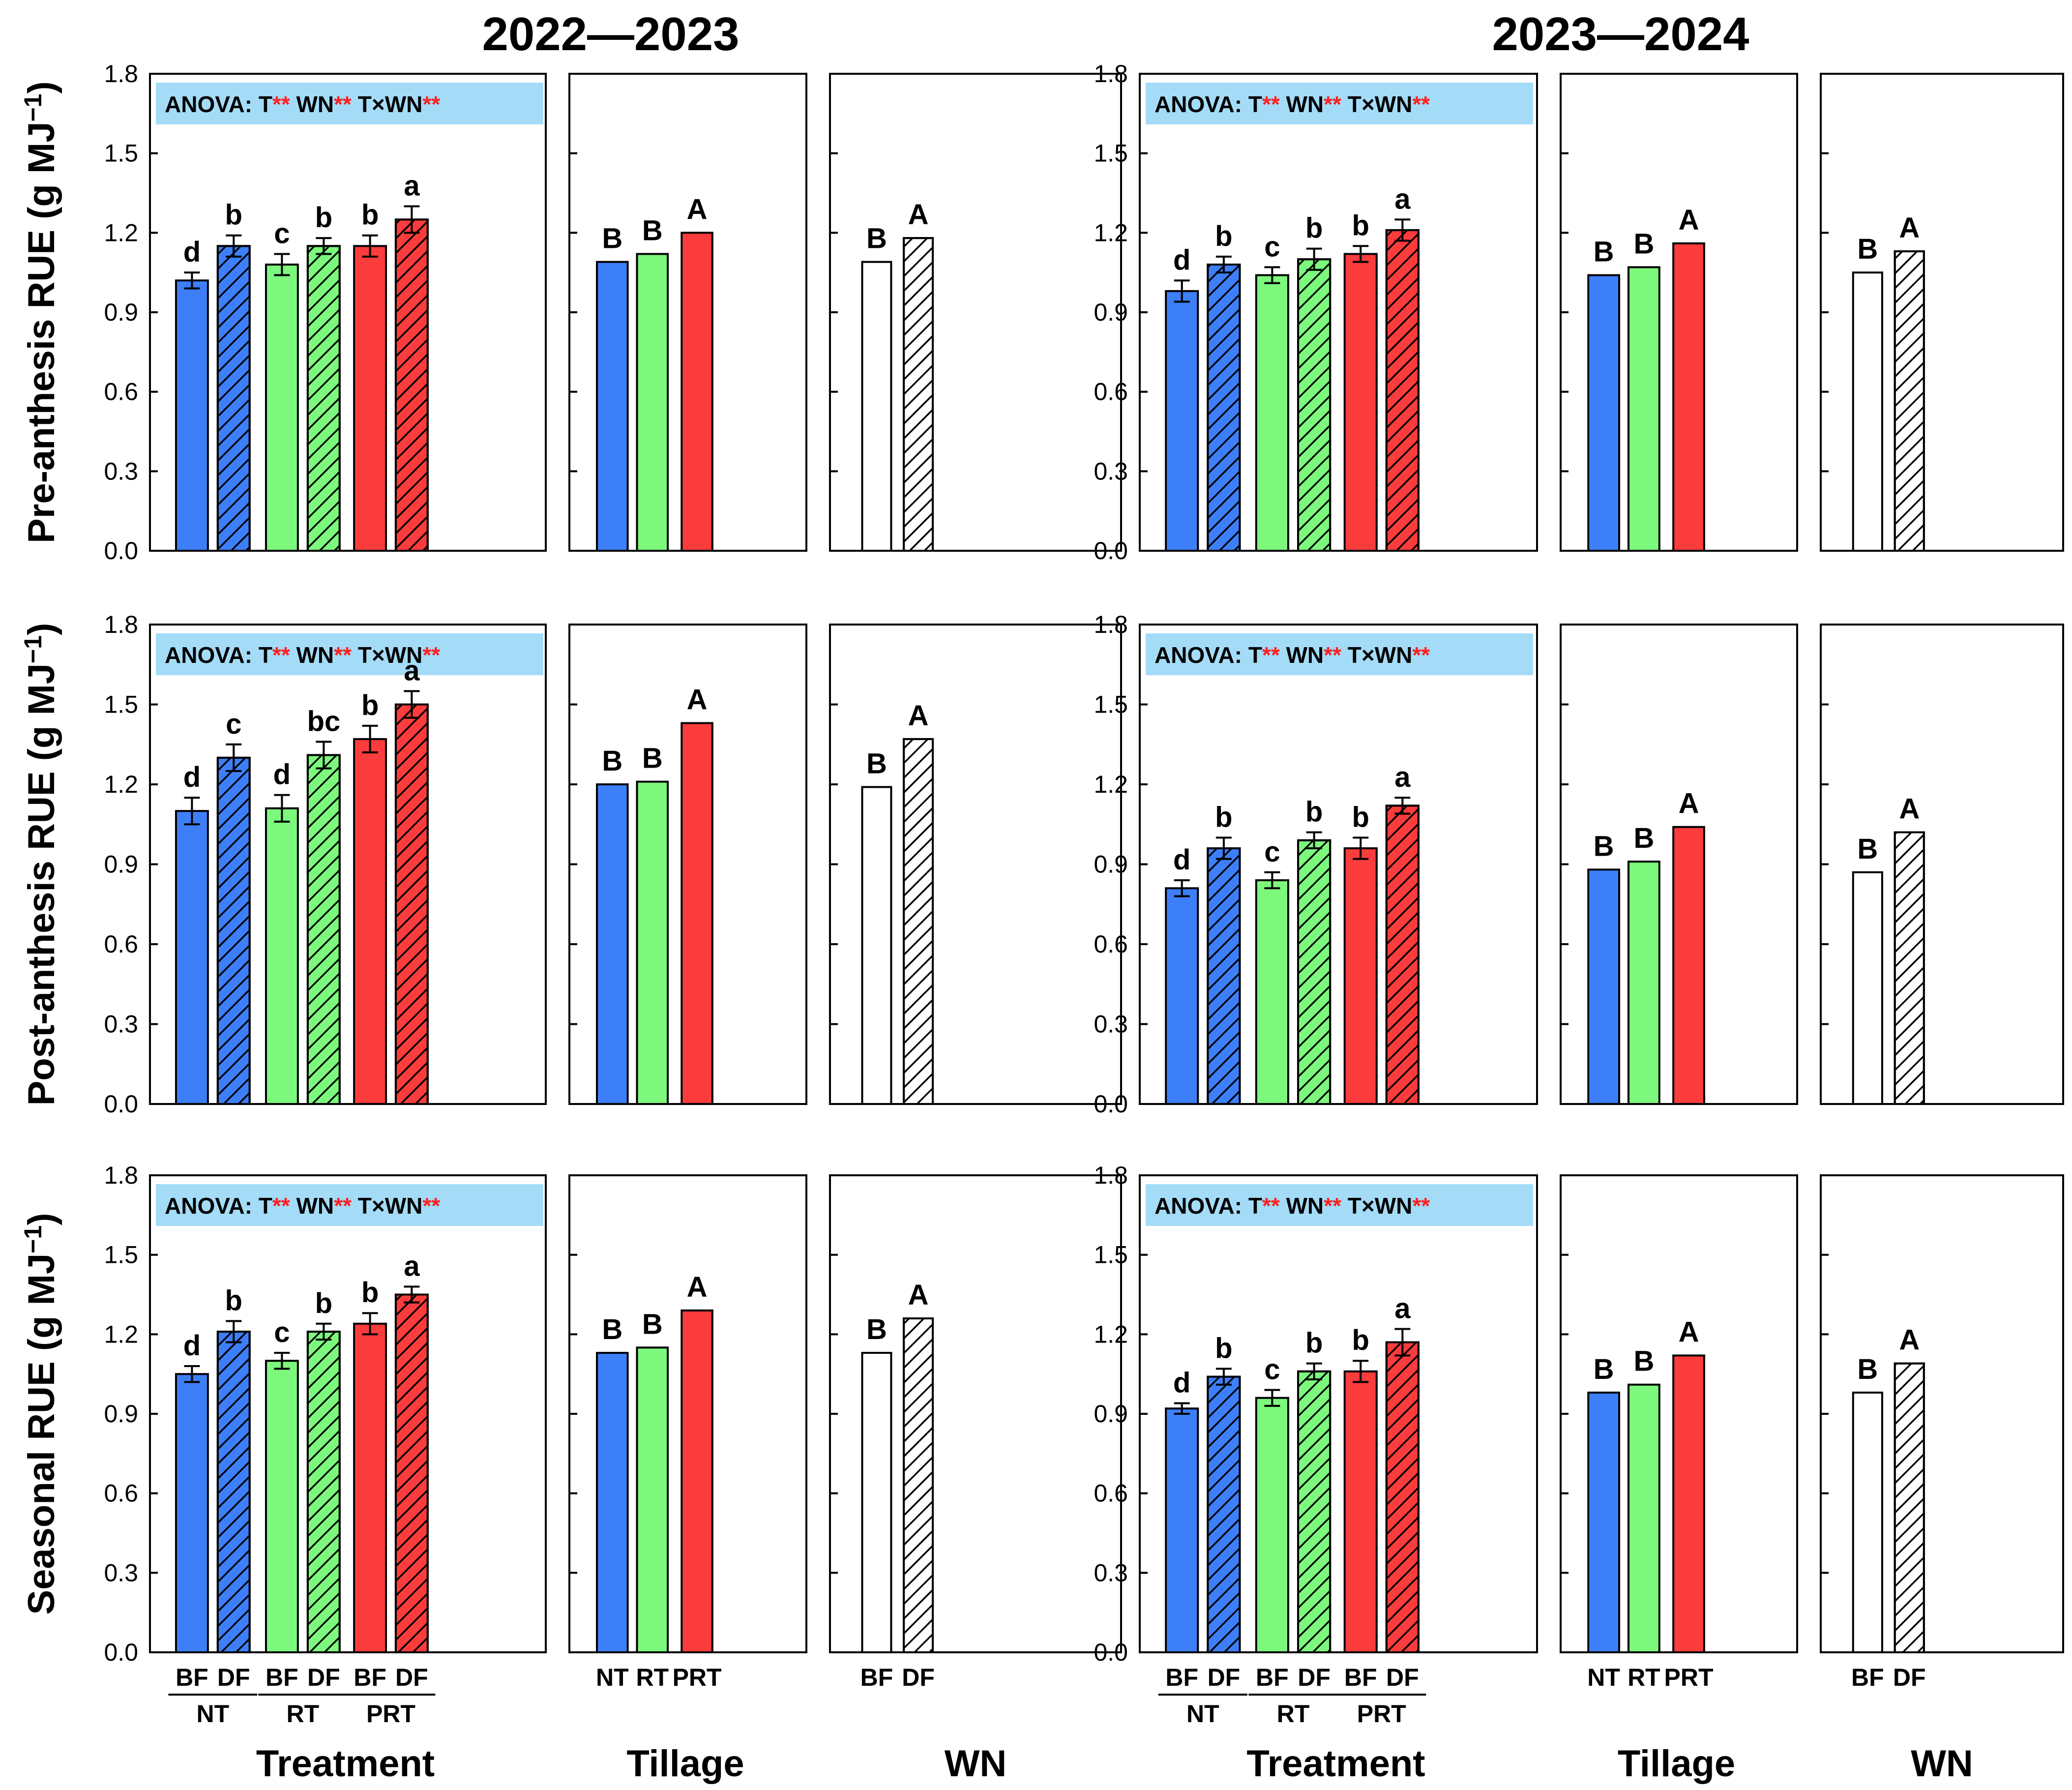 The width and height of the screenshot is (2072, 1790). What do you see at coordinates (1292, 104) in the screenshot?
I see `r0c1-anova-text: ANOVA: T** WN** T×WN**` at bounding box center [1292, 104].